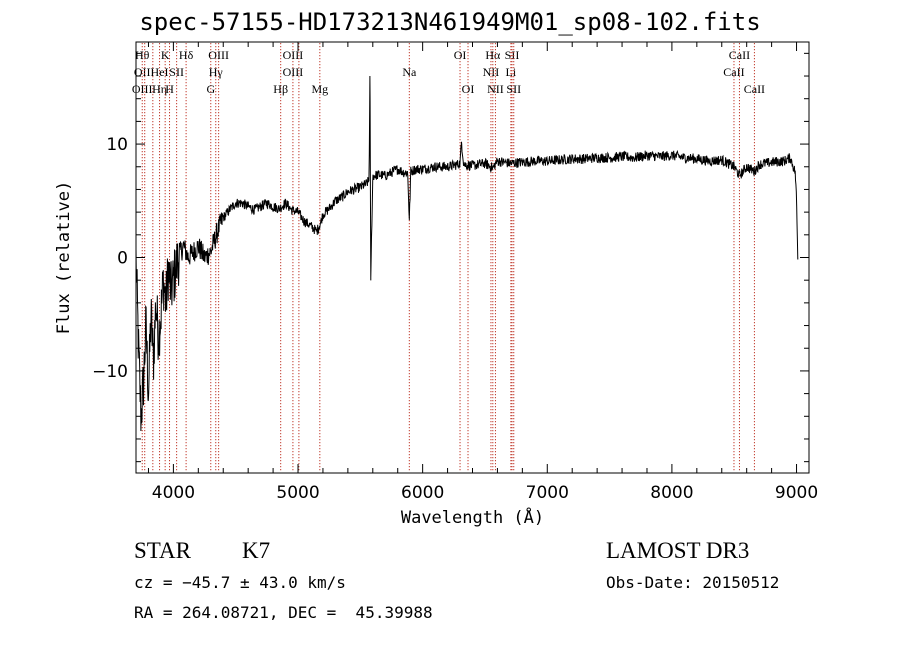 This screenshot has width=900, height=649. I want to click on spectral-line-label: Hγ, so click(216, 72).